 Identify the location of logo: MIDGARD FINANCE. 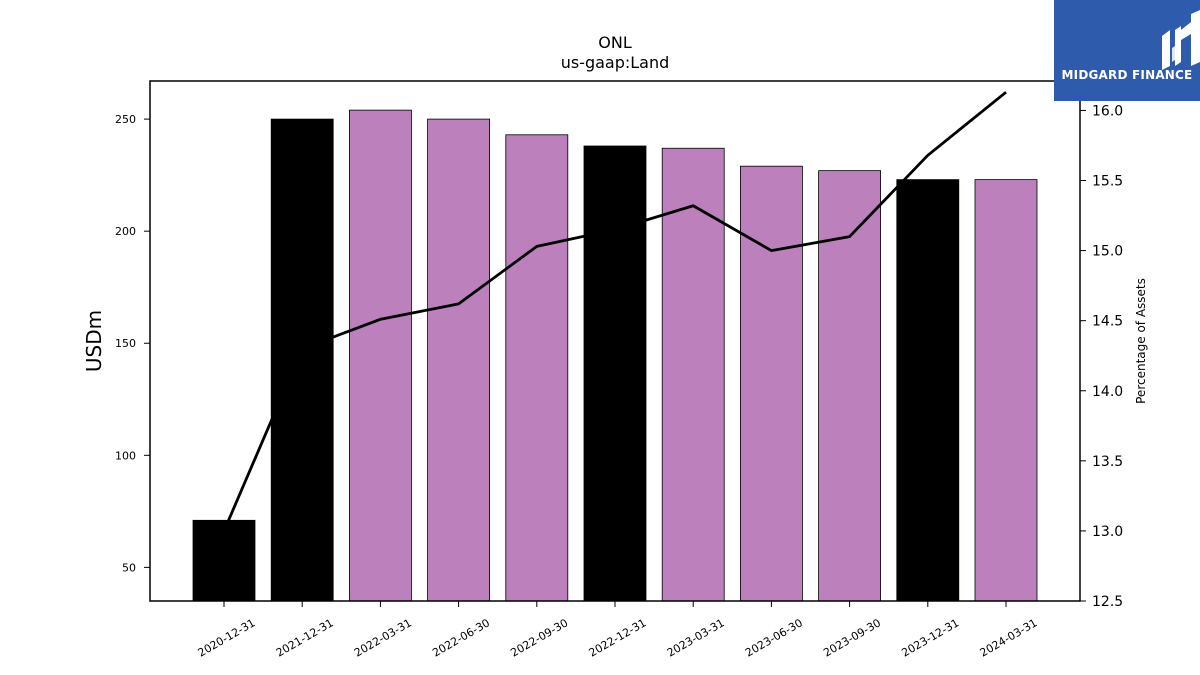
(1127, 50).